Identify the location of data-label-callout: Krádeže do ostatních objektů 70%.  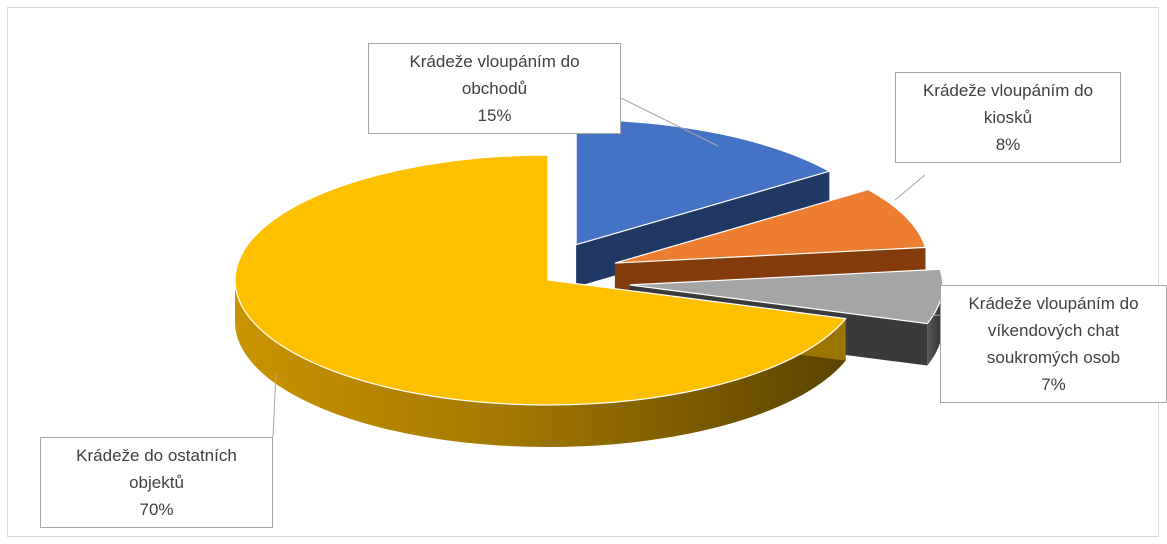
(156, 482).